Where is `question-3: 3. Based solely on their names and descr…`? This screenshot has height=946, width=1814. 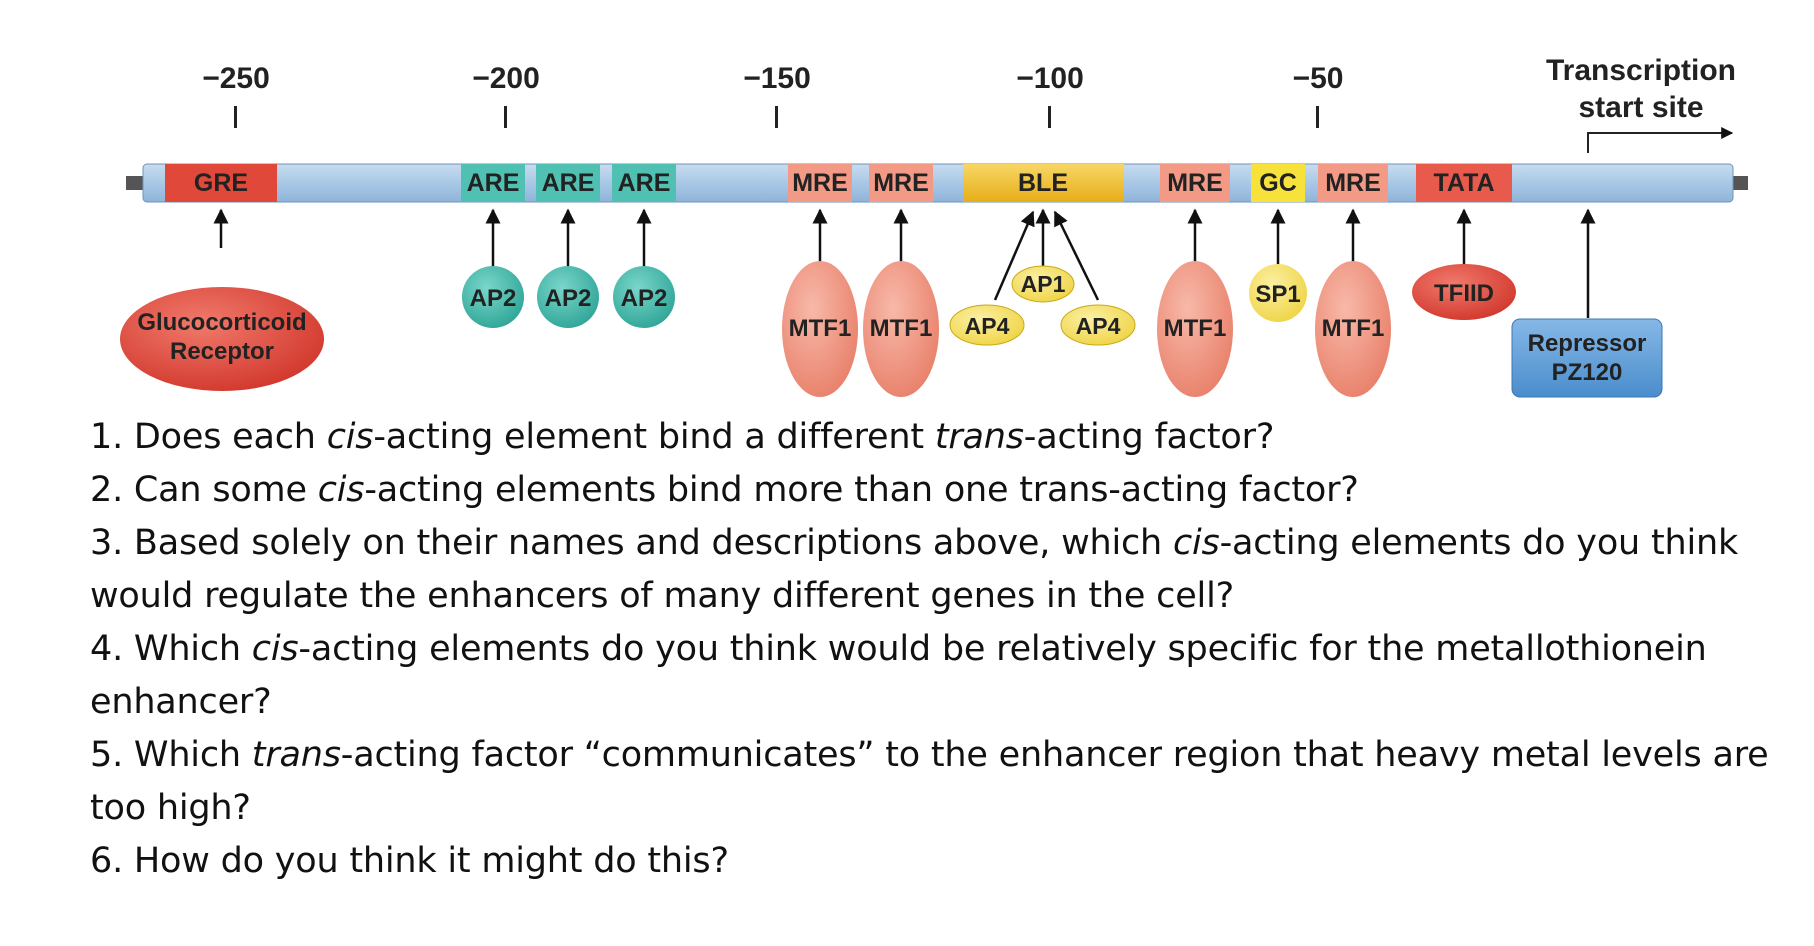 question-3: 3. Based solely on their names and descr… is located at coordinates (914, 569).